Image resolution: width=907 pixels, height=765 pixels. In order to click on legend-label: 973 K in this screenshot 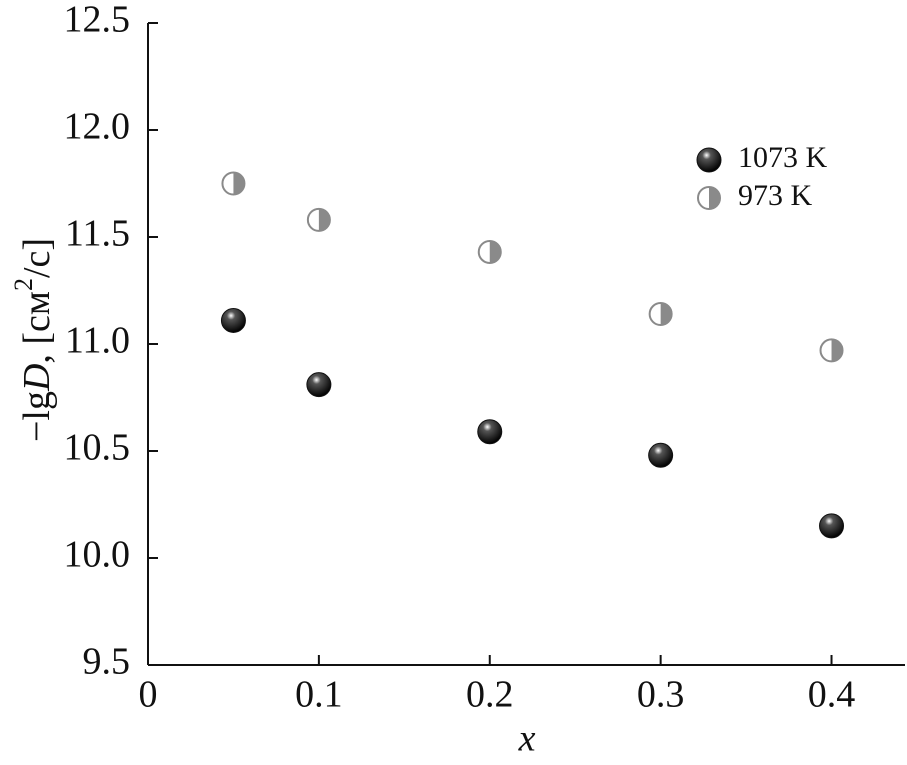, I will do `click(775, 195)`.